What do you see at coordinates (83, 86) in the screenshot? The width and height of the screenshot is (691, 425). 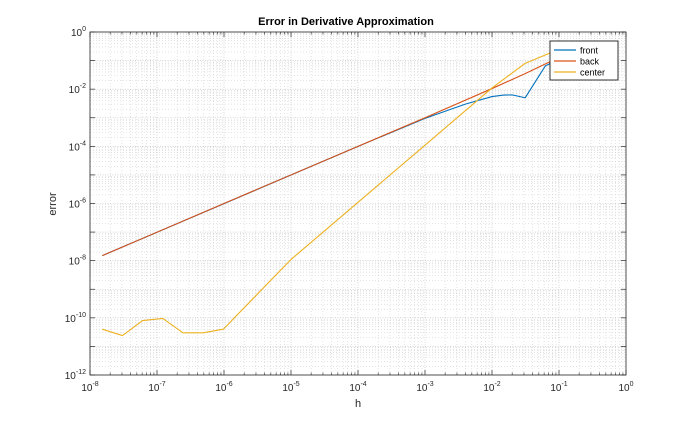 I see `y-tick-exponent: -2` at bounding box center [83, 86].